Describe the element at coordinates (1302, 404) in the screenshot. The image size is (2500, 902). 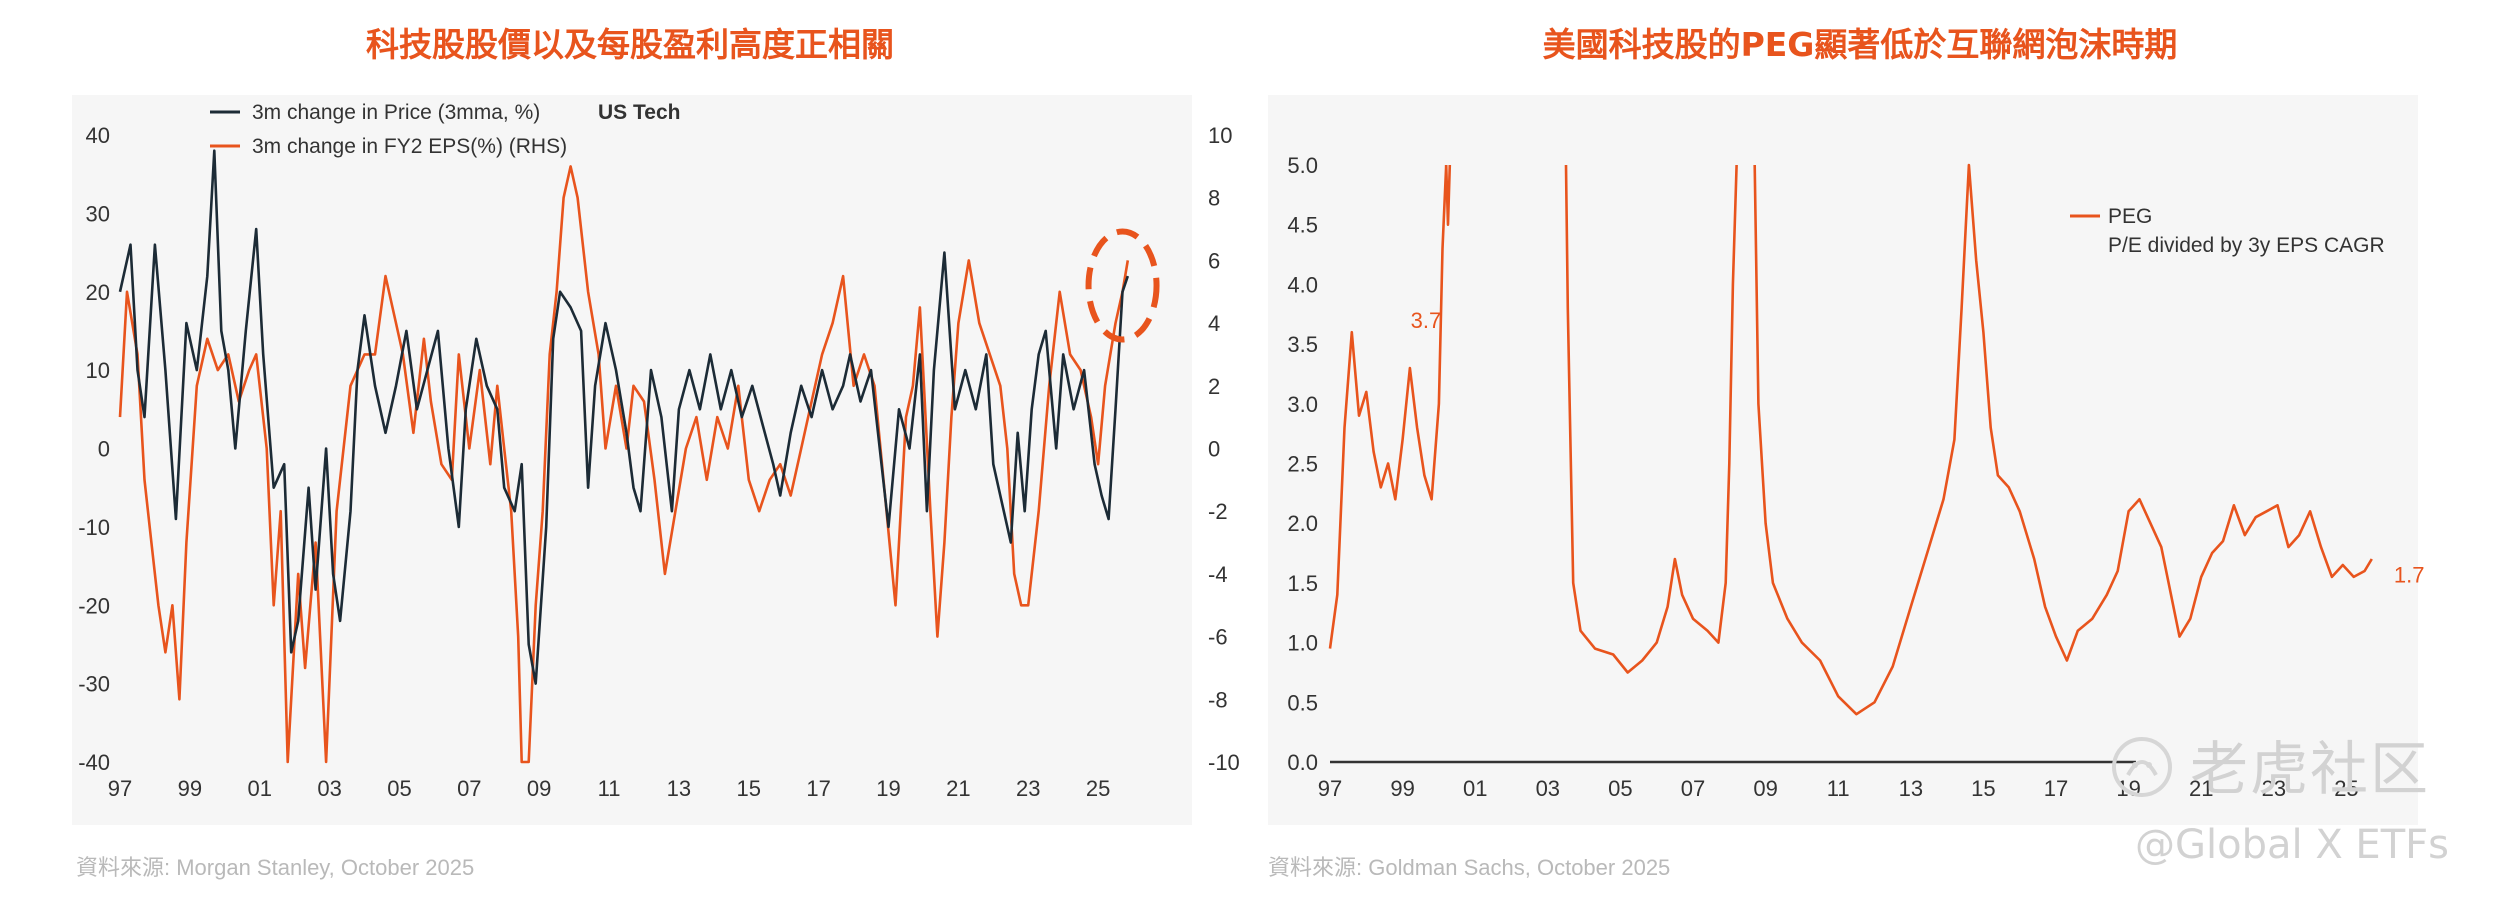
I see `right-y-tick-label: 3.0` at that location.